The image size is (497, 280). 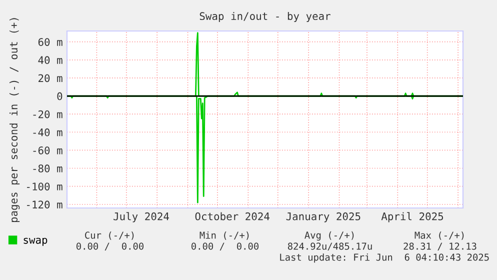 I want to click on text: 28.31 / 12.13, so click(x=440, y=246).